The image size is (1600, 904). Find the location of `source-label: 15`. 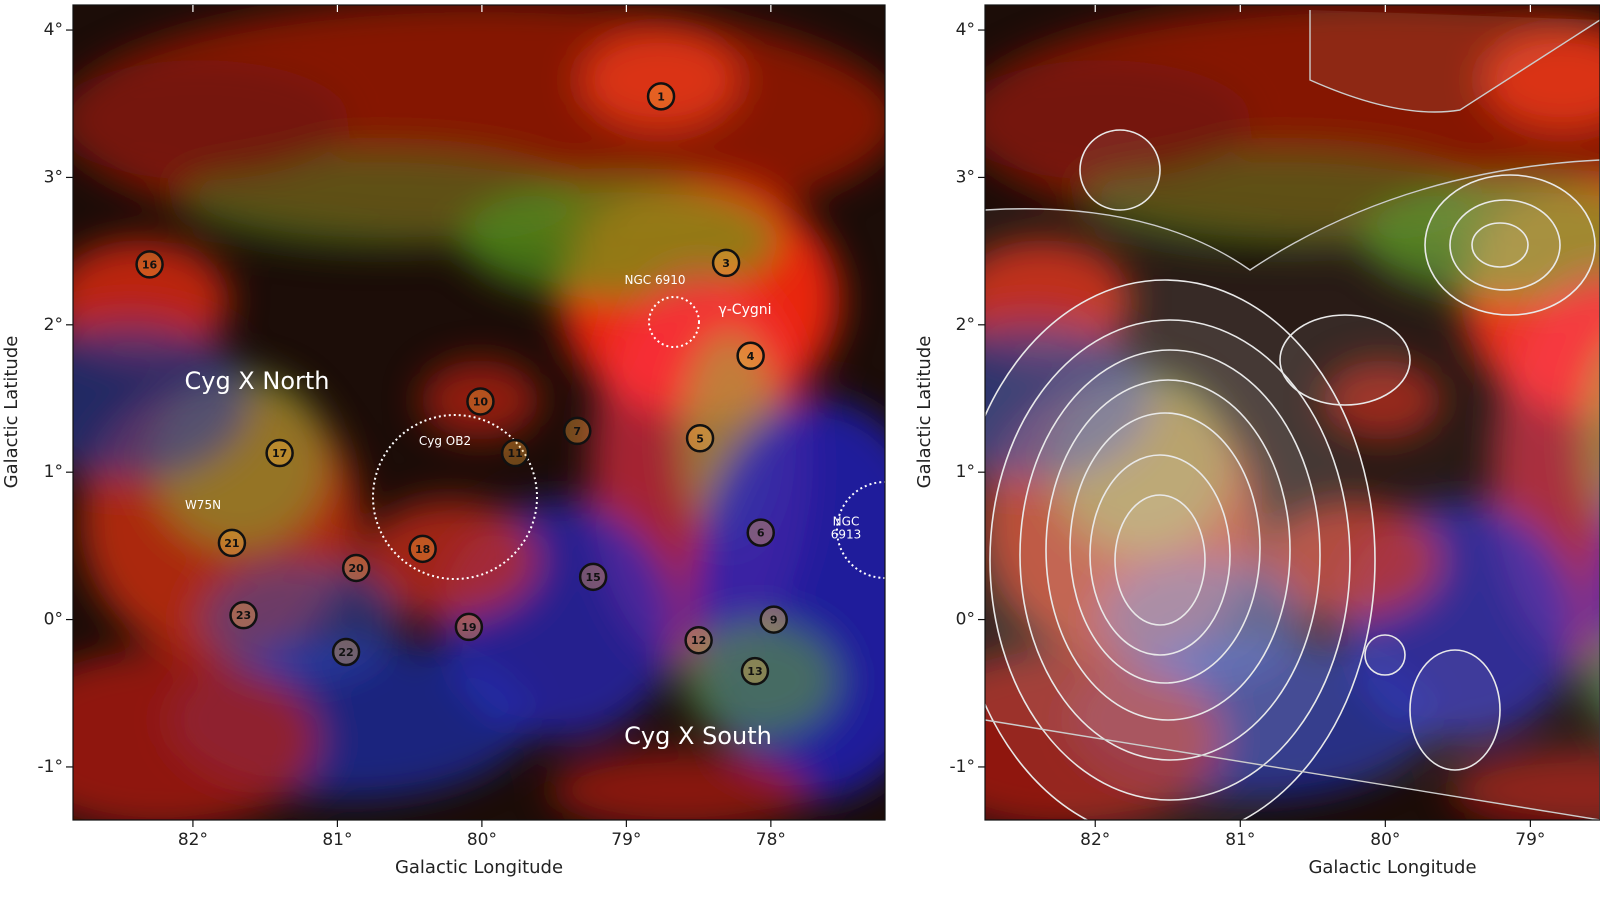

source-label: 15 is located at coordinates (592, 577).